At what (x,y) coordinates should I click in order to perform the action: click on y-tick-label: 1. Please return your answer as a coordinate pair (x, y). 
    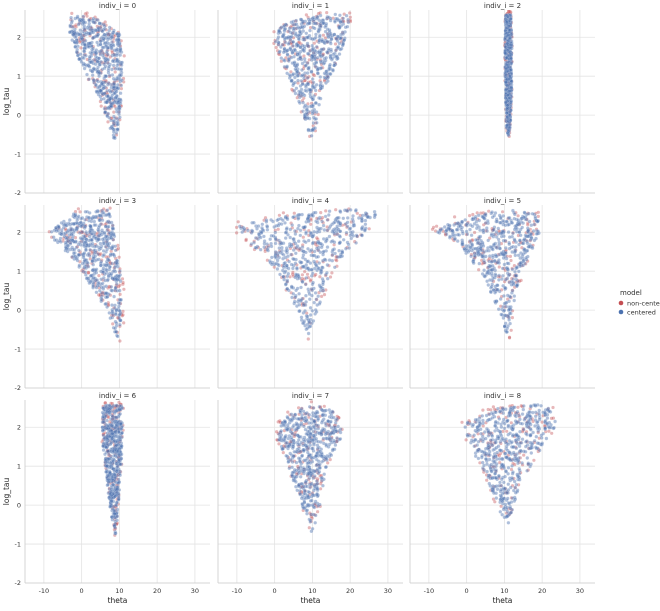
    Looking at the image, I should click on (19, 76).